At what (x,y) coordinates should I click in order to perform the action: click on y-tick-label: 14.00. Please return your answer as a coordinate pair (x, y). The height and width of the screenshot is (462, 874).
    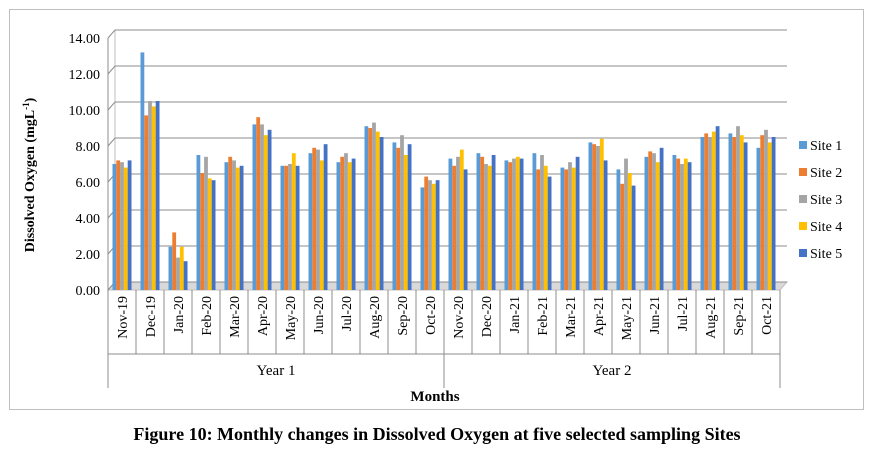
    Looking at the image, I should click on (85, 39).